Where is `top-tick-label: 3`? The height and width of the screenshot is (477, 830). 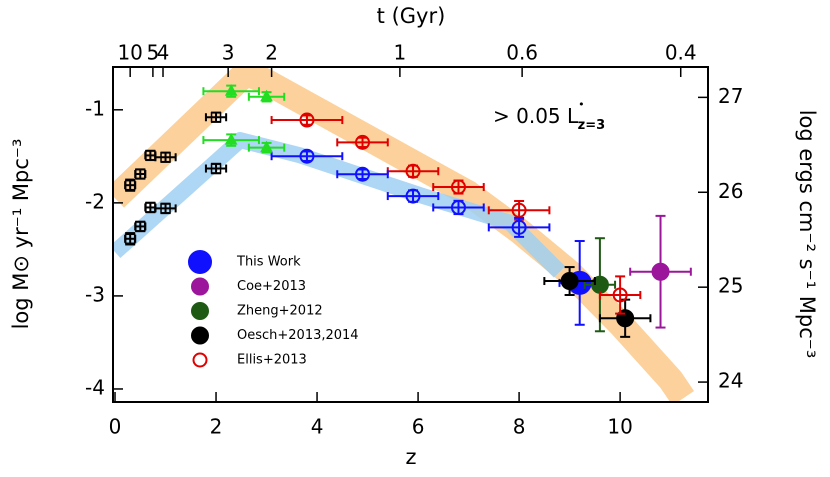 top-tick-label: 3 is located at coordinates (228, 53).